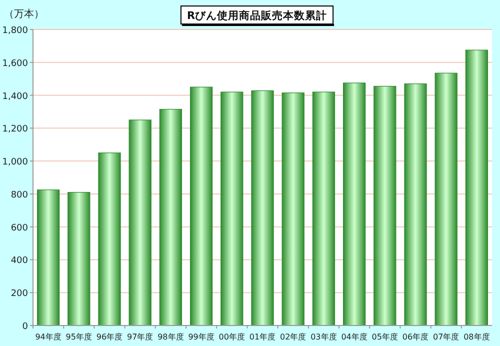  What do you see at coordinates (79, 337) in the screenshot?
I see `x-tick-label: 95年度` at bounding box center [79, 337].